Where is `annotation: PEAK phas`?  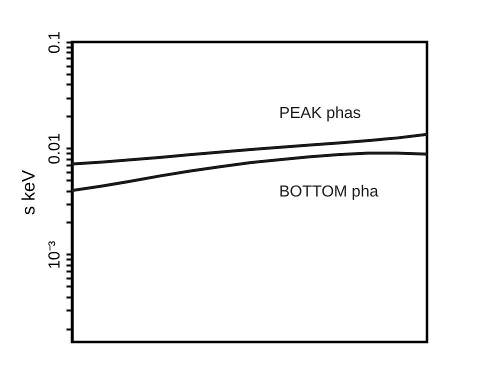 annotation: PEAK phas is located at coordinates (320, 113).